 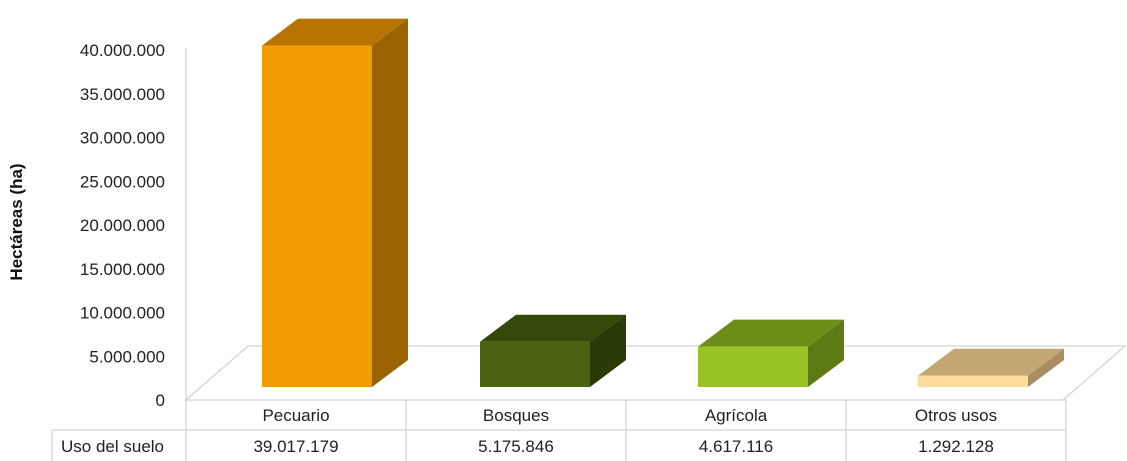 I want to click on y-tick-label: 40.000.000, so click(x=122, y=50).